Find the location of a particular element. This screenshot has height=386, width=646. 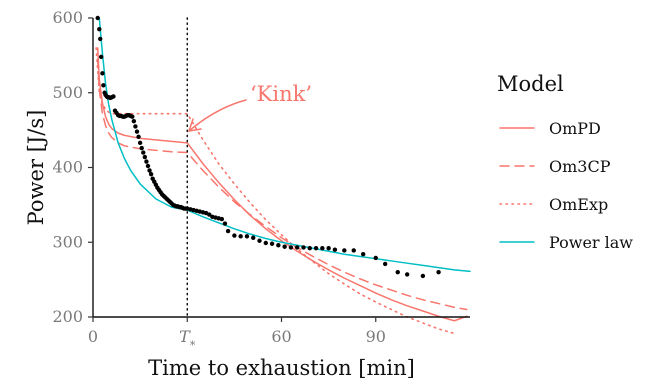

legend-item-omexp: OmExp is located at coordinates (553, 204).